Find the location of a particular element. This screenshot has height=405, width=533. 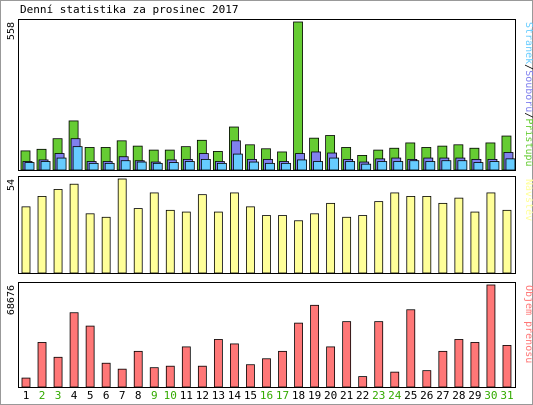

x-tick-label: 8 is located at coordinates (138, 395).